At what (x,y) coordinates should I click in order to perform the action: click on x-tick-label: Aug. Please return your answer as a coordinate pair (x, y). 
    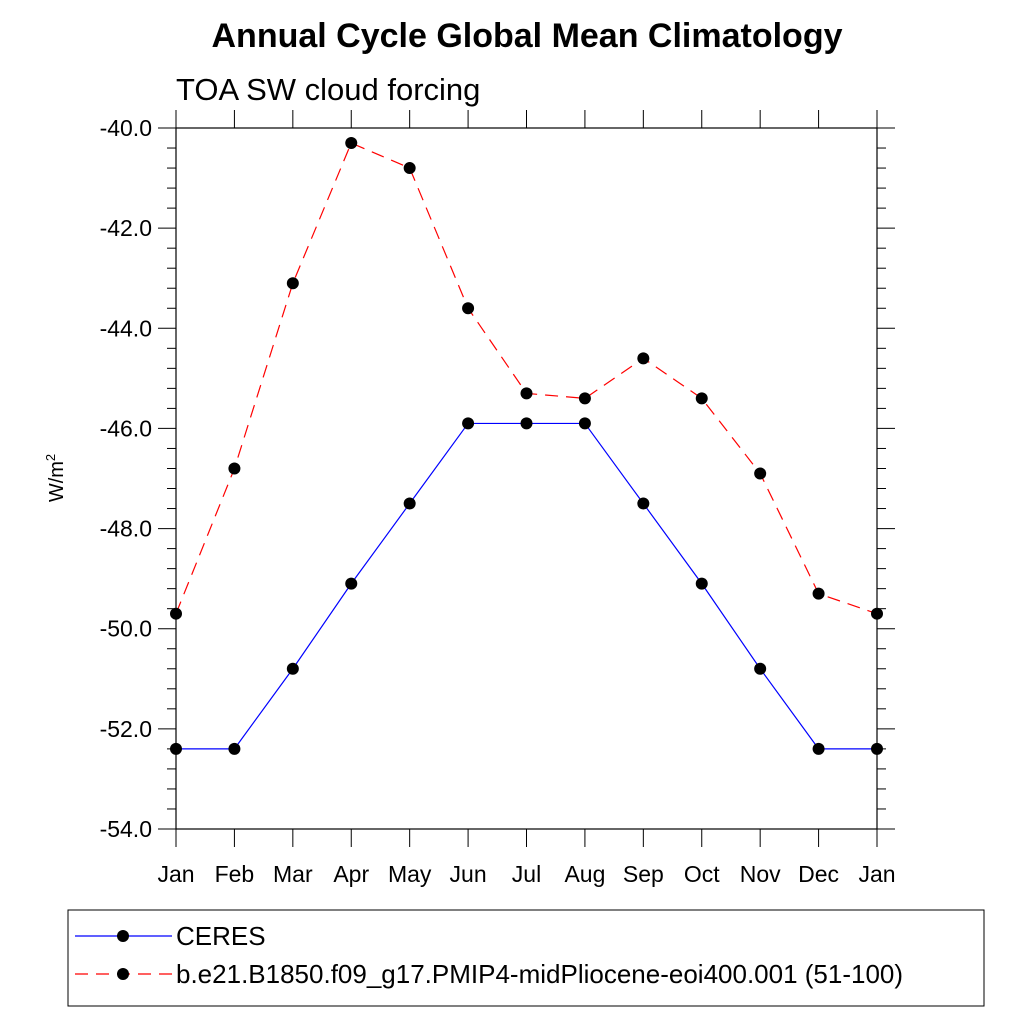
    Looking at the image, I should click on (584, 874).